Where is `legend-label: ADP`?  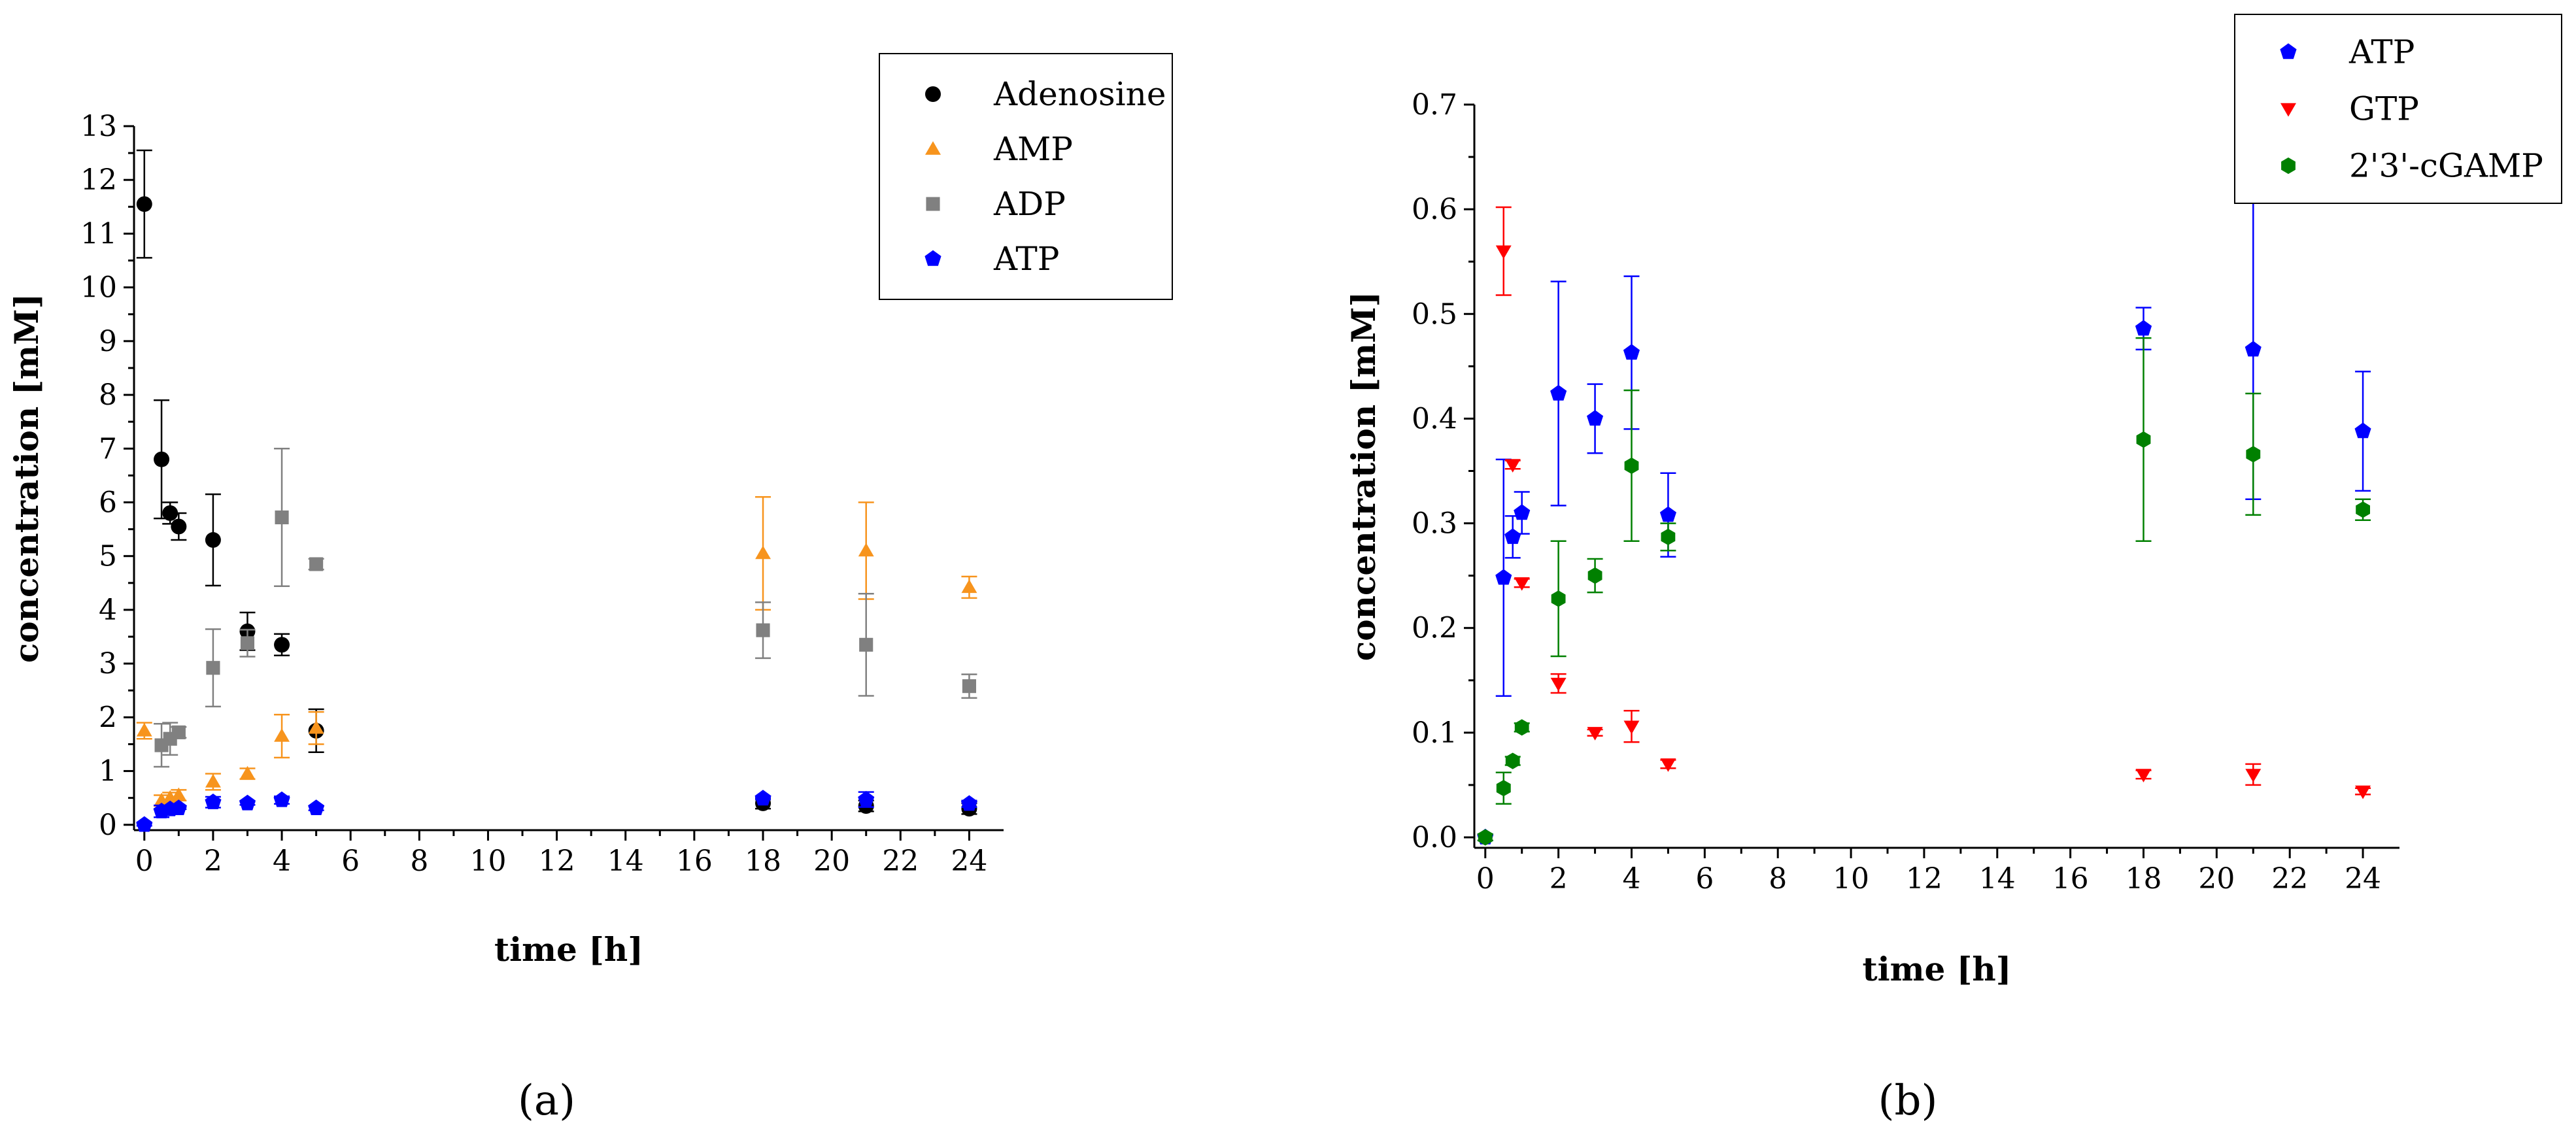 legend-label: ADP is located at coordinates (1029, 204).